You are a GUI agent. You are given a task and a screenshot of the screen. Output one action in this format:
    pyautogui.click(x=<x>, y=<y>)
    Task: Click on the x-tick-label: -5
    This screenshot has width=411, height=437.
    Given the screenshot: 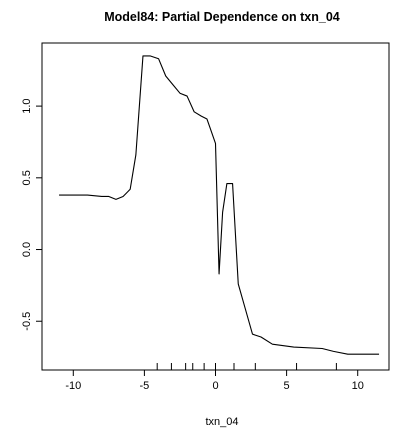 What is the action you would take?
    pyautogui.click(x=145, y=386)
    